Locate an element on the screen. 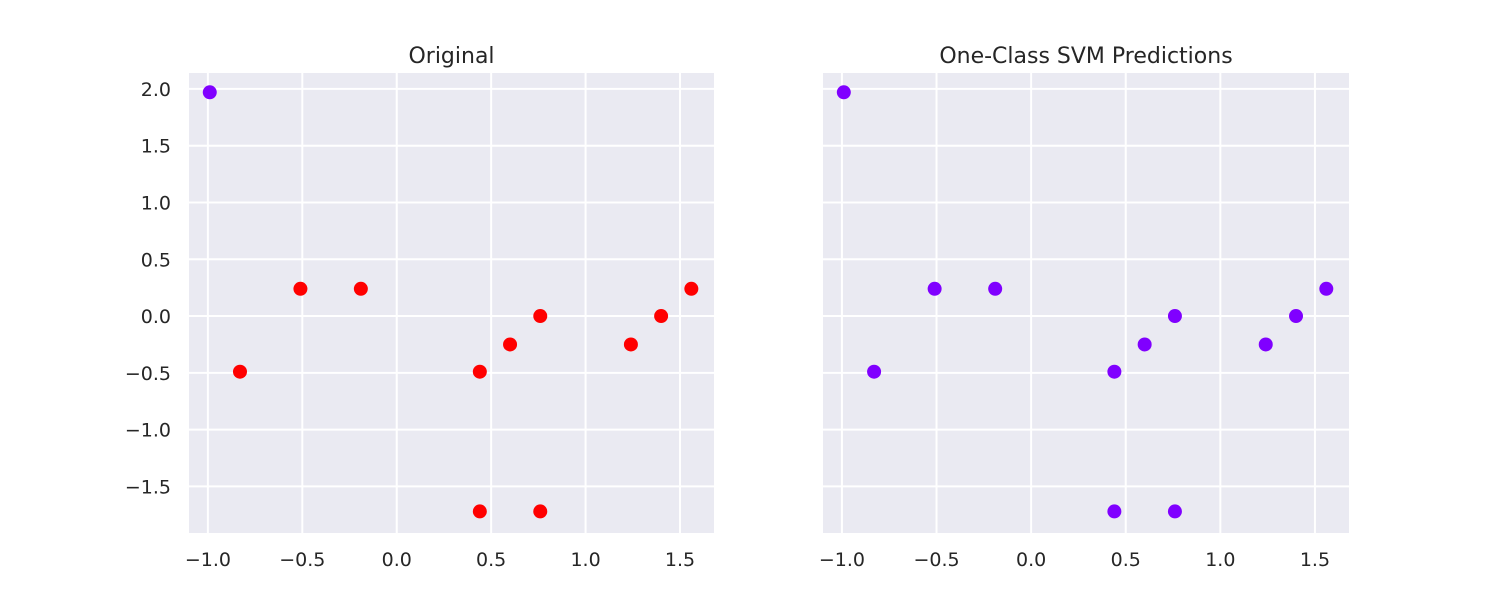 The width and height of the screenshot is (1500, 600). original-x-tick-label: 0.5 is located at coordinates (491, 560).